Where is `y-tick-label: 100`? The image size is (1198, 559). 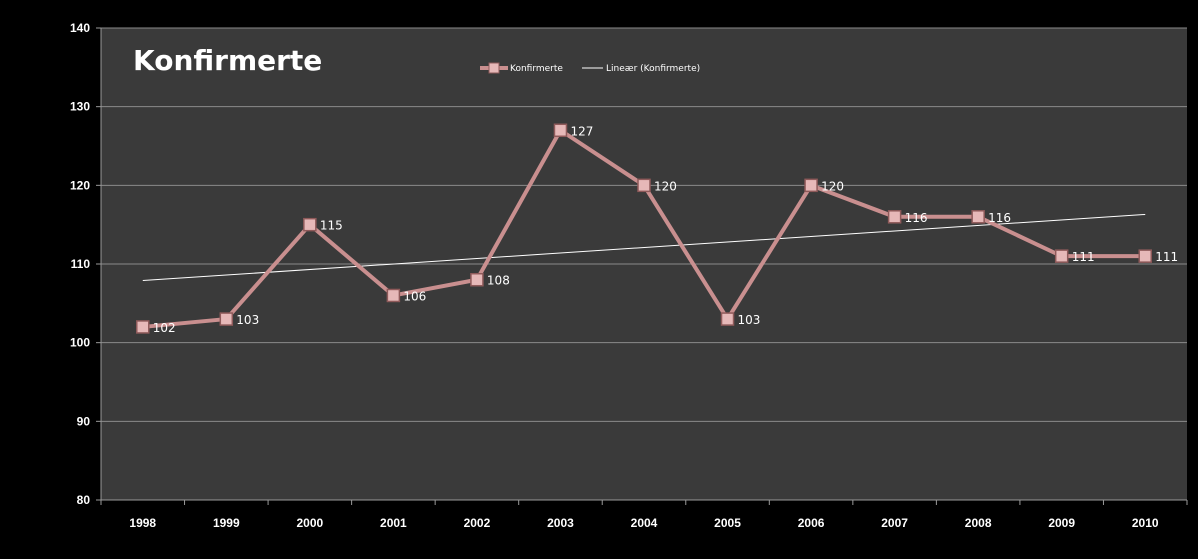
y-tick-label: 100 is located at coordinates (80, 343).